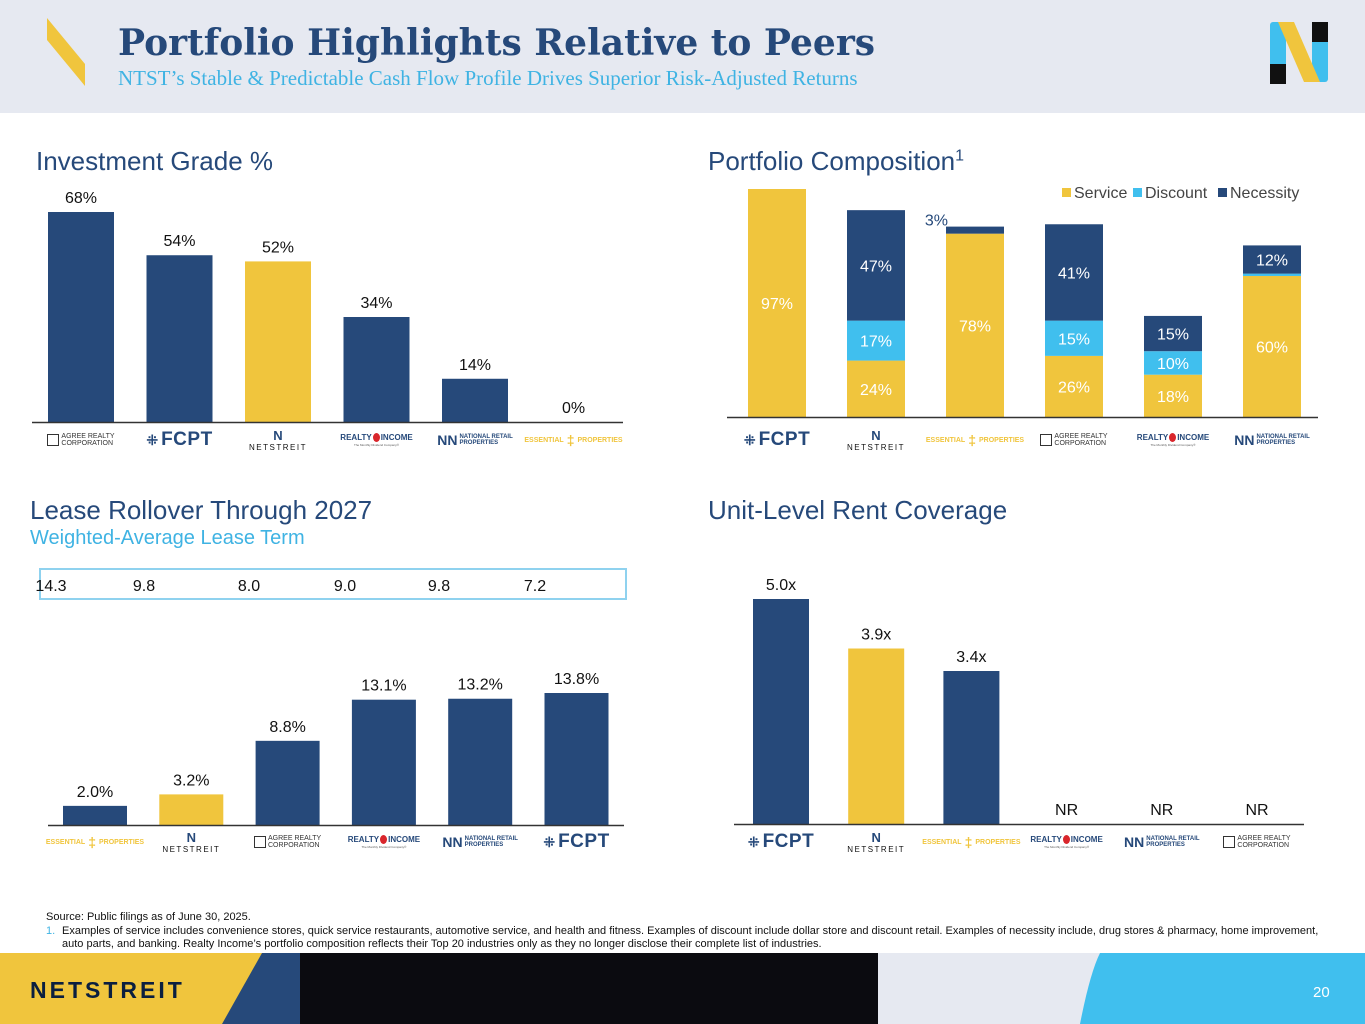 This screenshot has height=1024, width=1365. Describe the element at coordinates (1173, 397) in the screenshot. I see `label-realty-income-service: 18%` at that location.